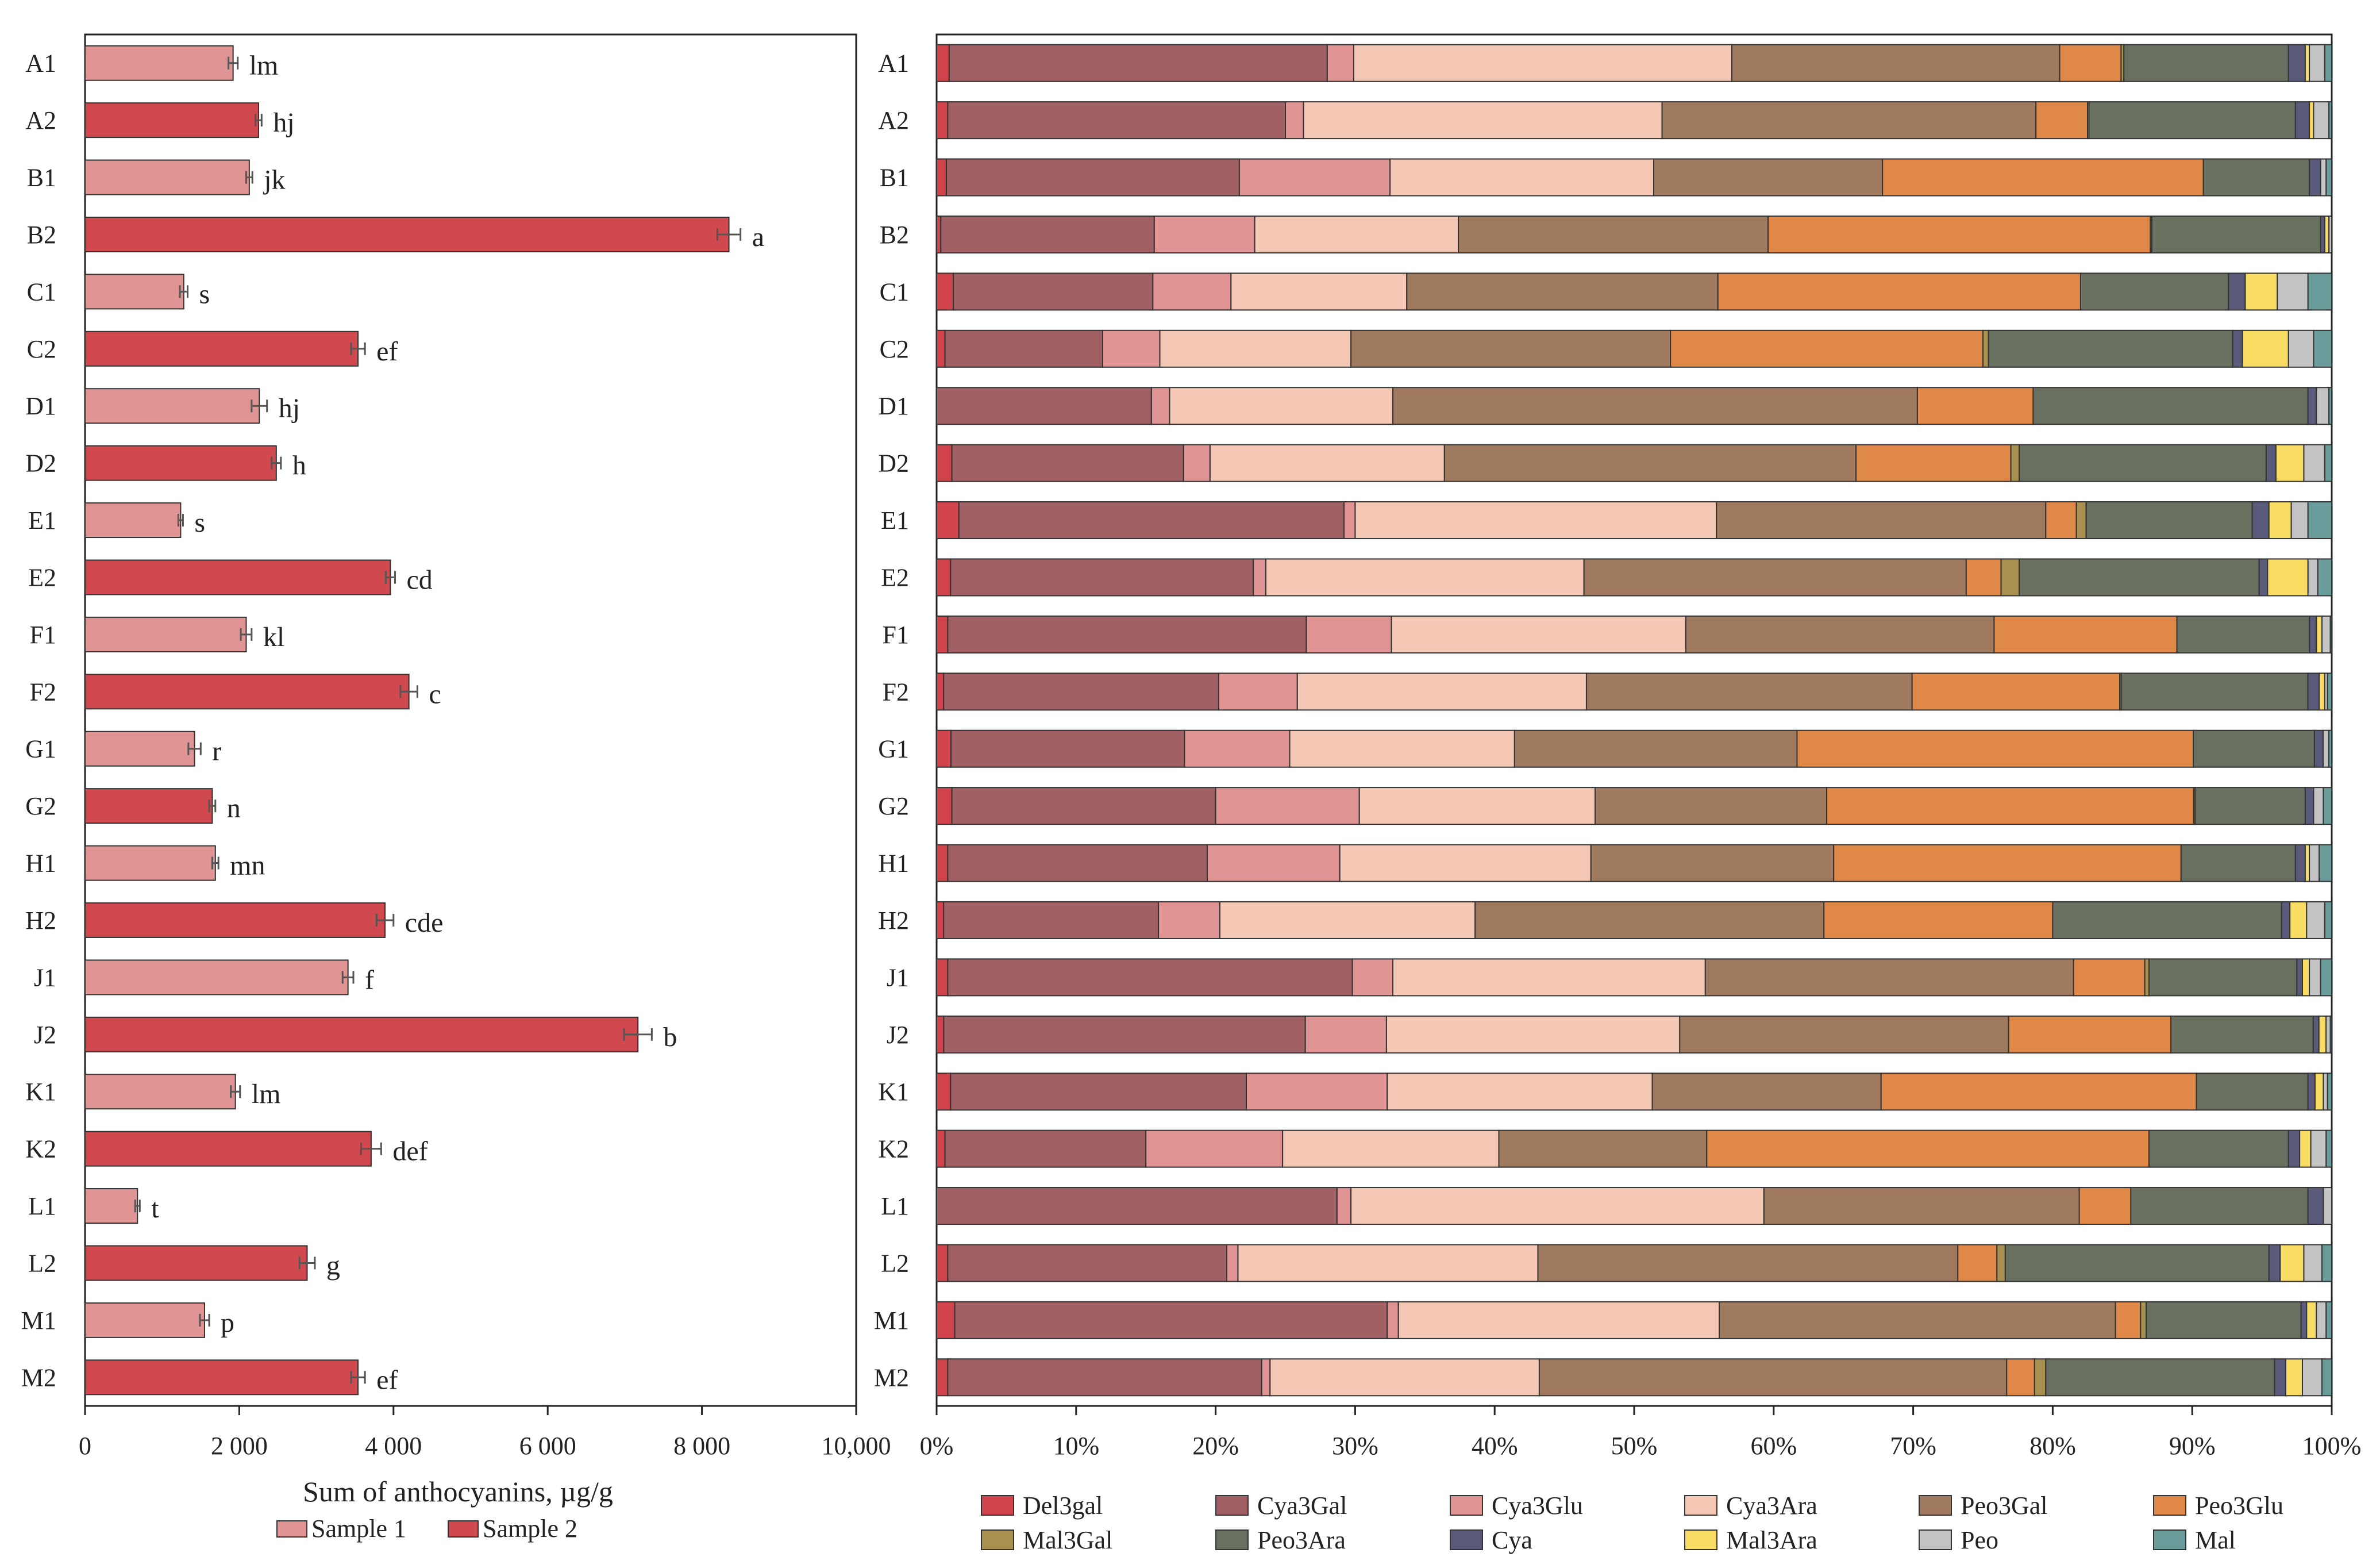  I want to click on segment-B1-Cya, so click(2315, 178).